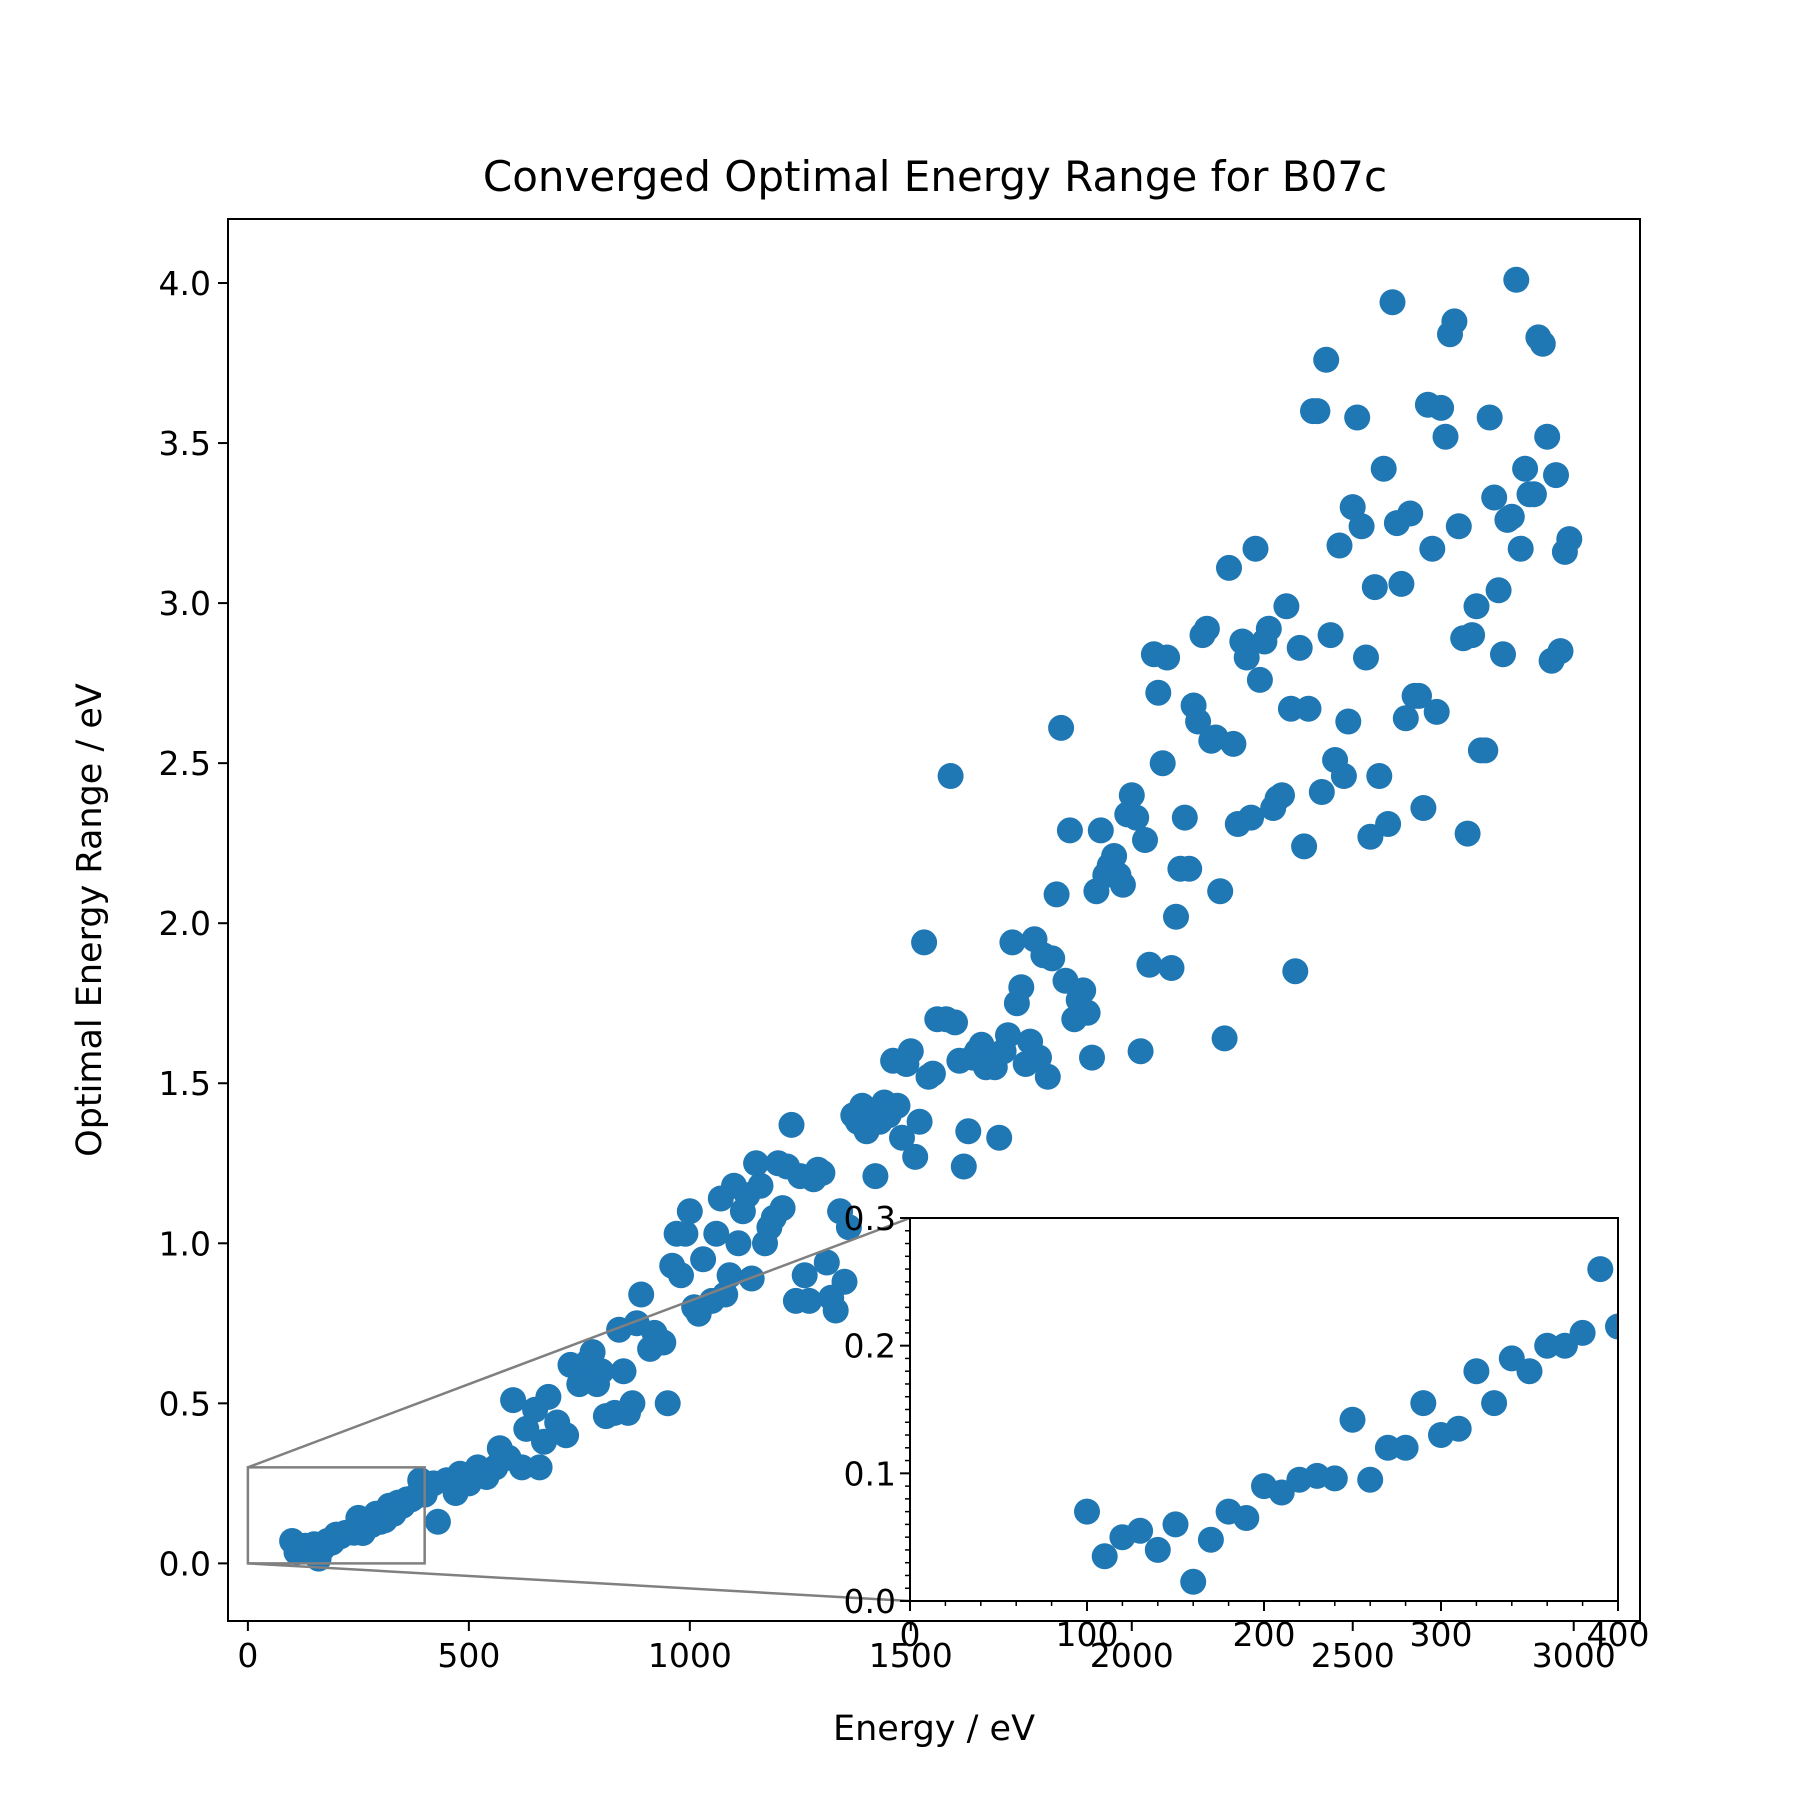 This screenshot has width=1800, height=1805. I want to click on chart-title: Converged Optimal Energy Range for B07c, so click(935, 176).